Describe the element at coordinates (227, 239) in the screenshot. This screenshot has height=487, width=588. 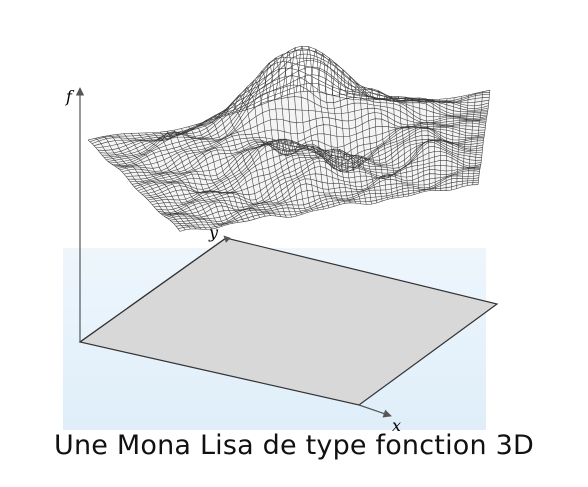
I see `y-axis-arrow` at that location.